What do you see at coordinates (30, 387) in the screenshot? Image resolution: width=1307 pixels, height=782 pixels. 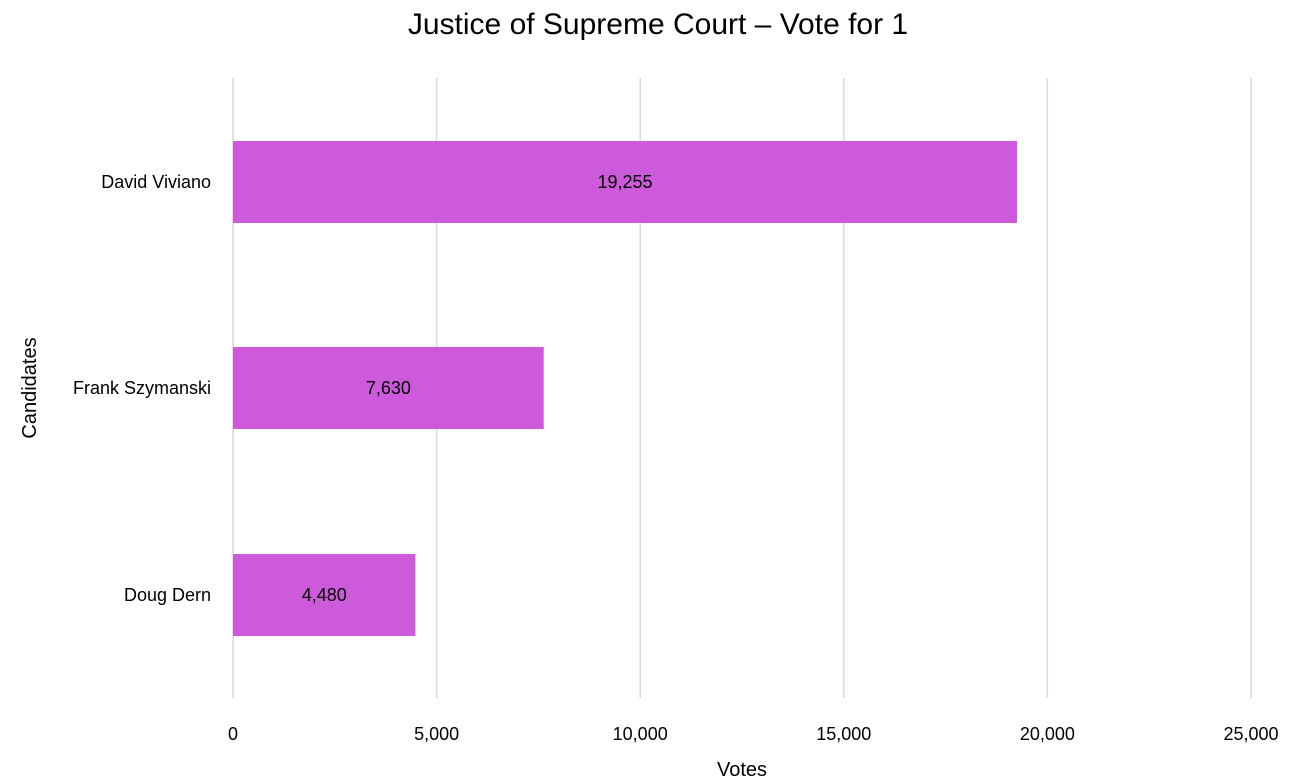 I see `y-axis-title: Candidates` at bounding box center [30, 387].